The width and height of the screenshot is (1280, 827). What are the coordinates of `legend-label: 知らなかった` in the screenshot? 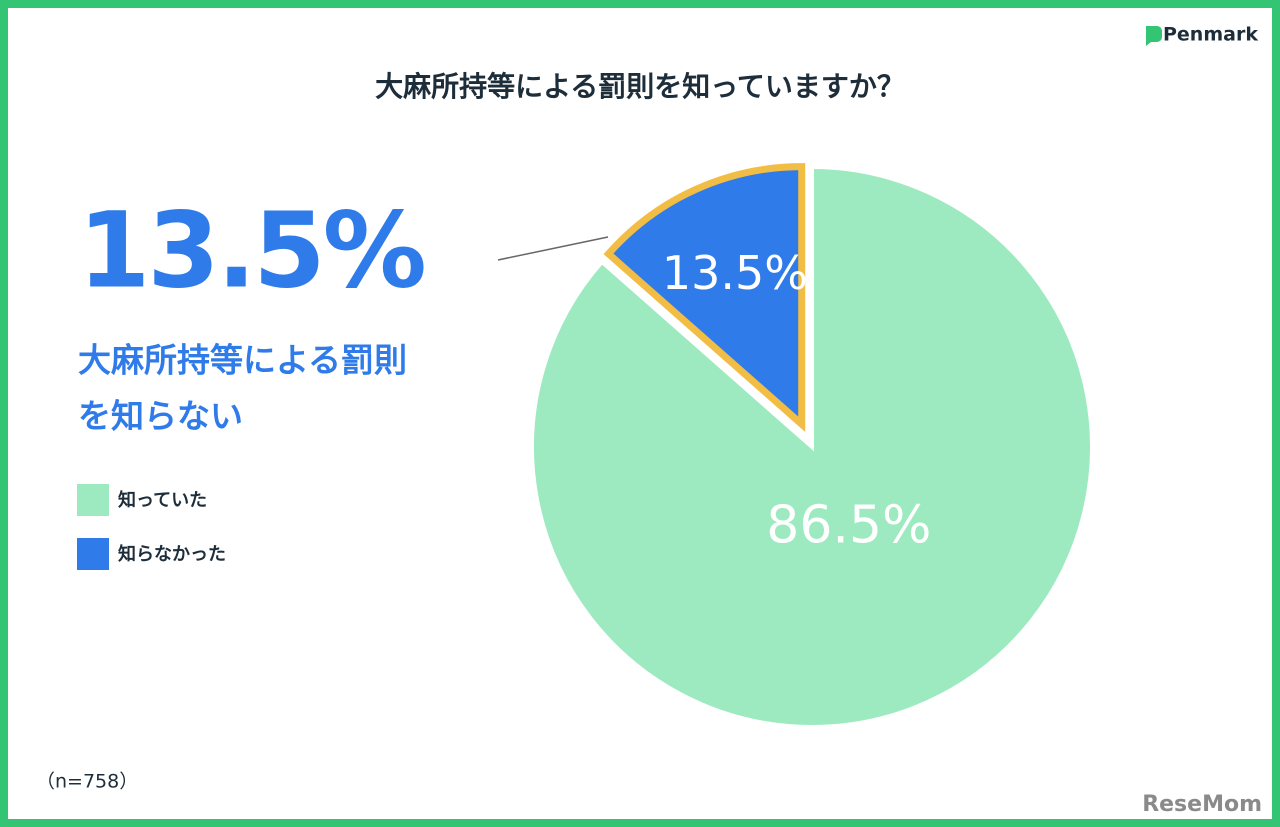 It's located at (172, 554).